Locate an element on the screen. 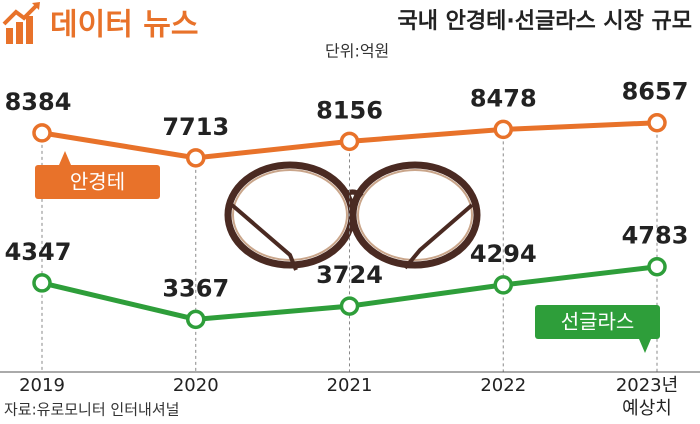  x-tick-label: 2020 is located at coordinates (196, 385).